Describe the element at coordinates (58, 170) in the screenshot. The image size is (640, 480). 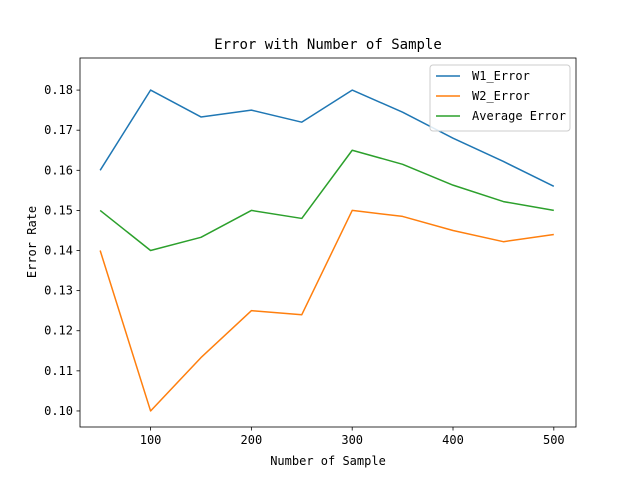
I see `y-tick-label: 0.16` at that location.